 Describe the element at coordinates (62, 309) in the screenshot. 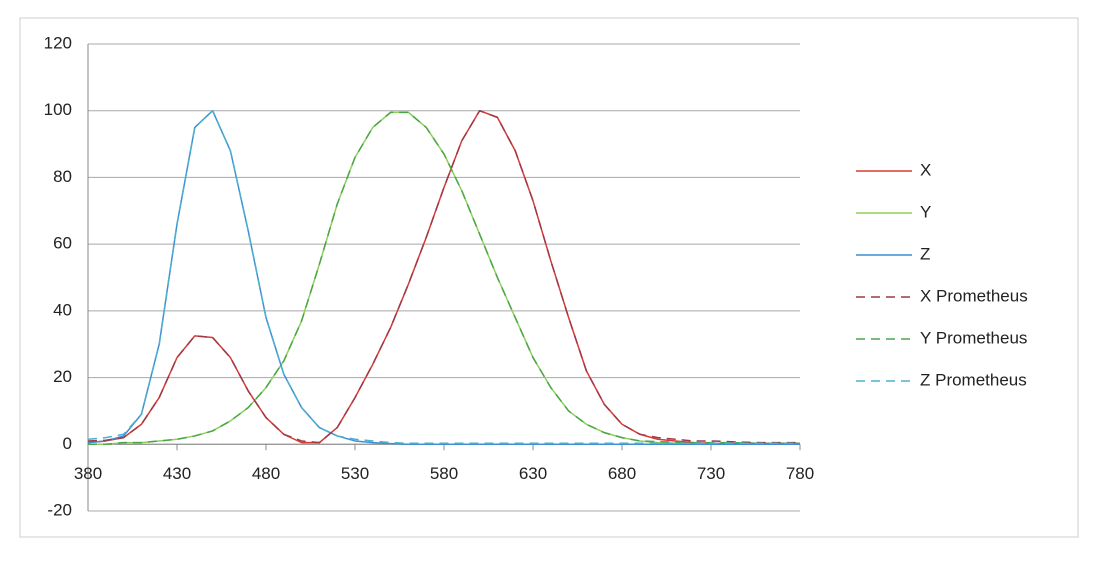

I see `y-tick-label: 40` at that location.